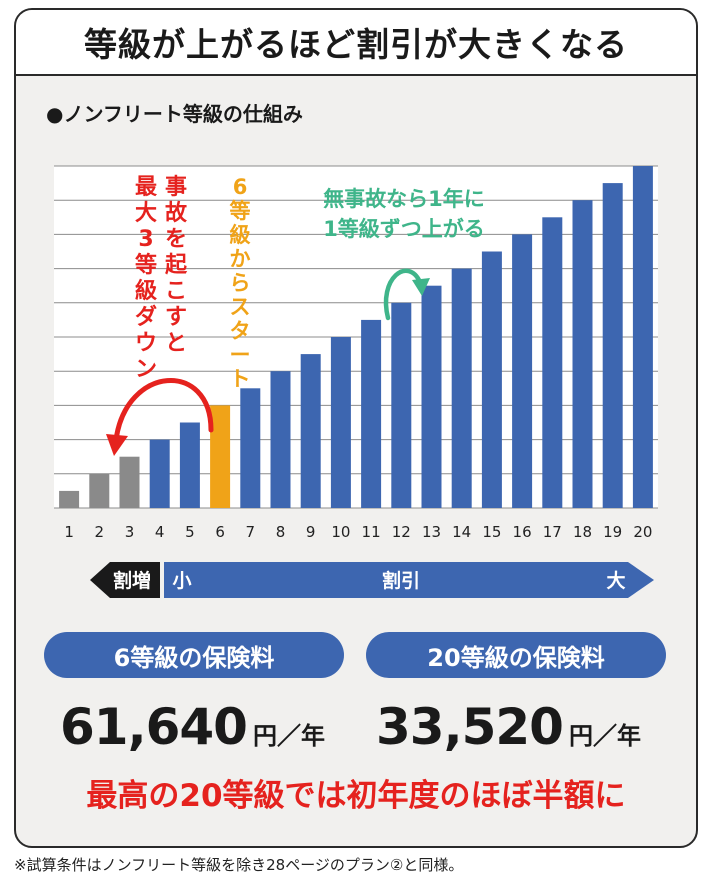  I want to click on discount-scale-bar: 割増 小 割引 大, so click(372, 580).